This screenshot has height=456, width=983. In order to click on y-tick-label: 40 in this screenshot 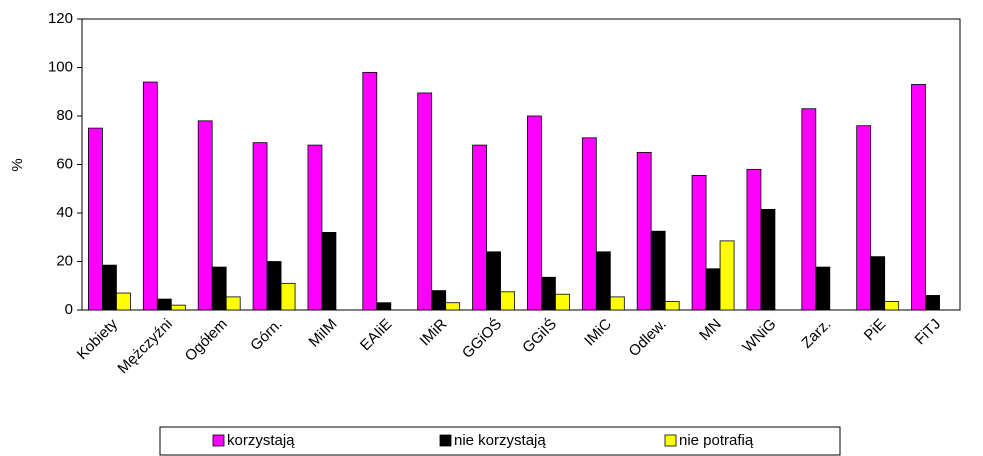, I will do `click(64, 212)`.